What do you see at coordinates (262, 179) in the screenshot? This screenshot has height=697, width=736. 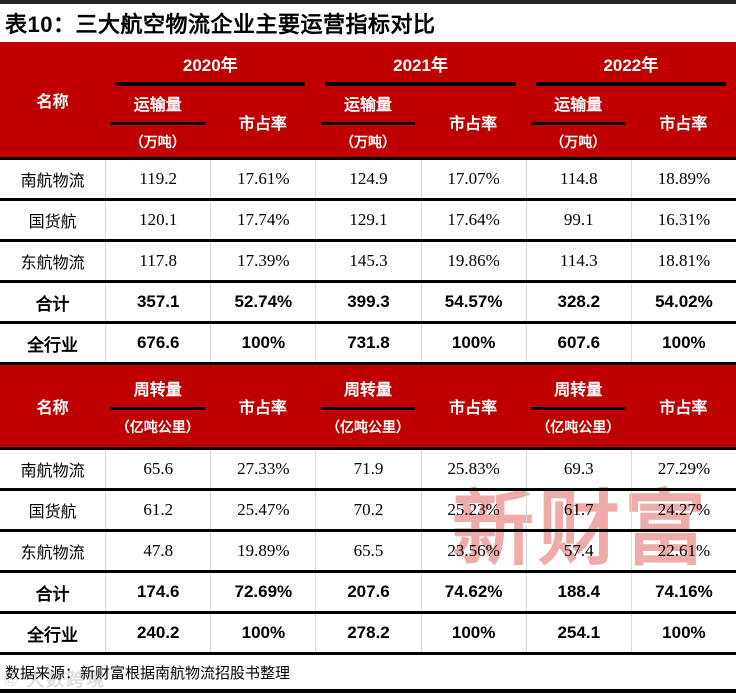 I see `value-cell: 17.61%` at bounding box center [262, 179].